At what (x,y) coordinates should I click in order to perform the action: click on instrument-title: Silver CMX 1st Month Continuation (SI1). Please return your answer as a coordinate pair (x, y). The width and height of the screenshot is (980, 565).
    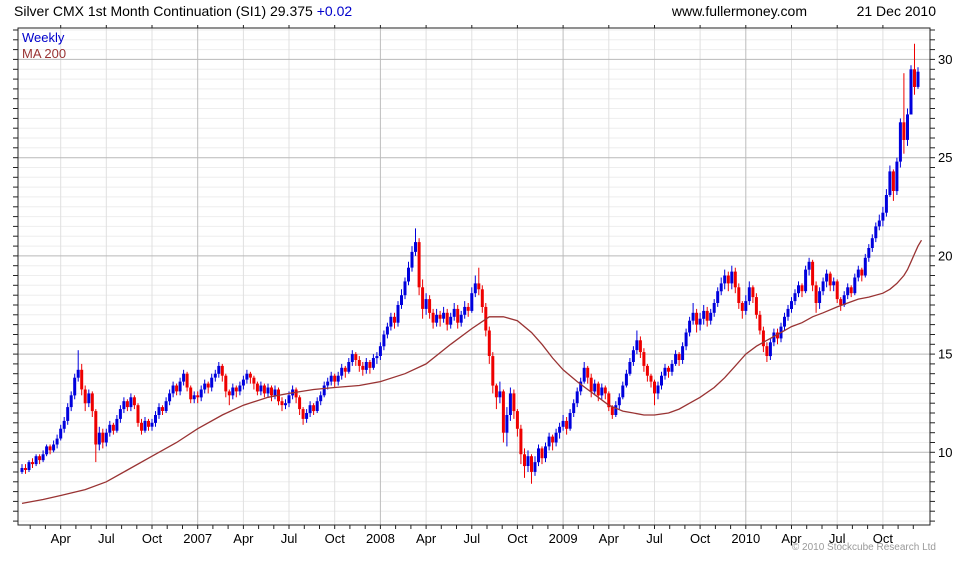
    Looking at the image, I should click on (140, 11).